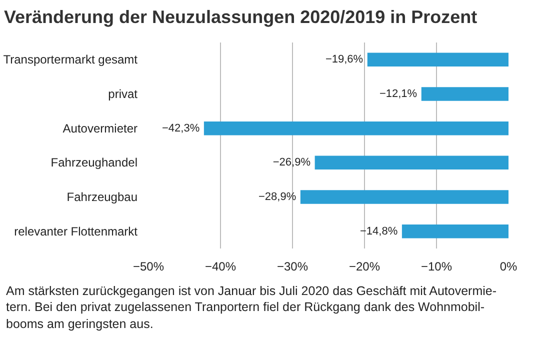  Describe the element at coordinates (148, 267) in the screenshot. I see `x-tick-label: −50%` at that location.